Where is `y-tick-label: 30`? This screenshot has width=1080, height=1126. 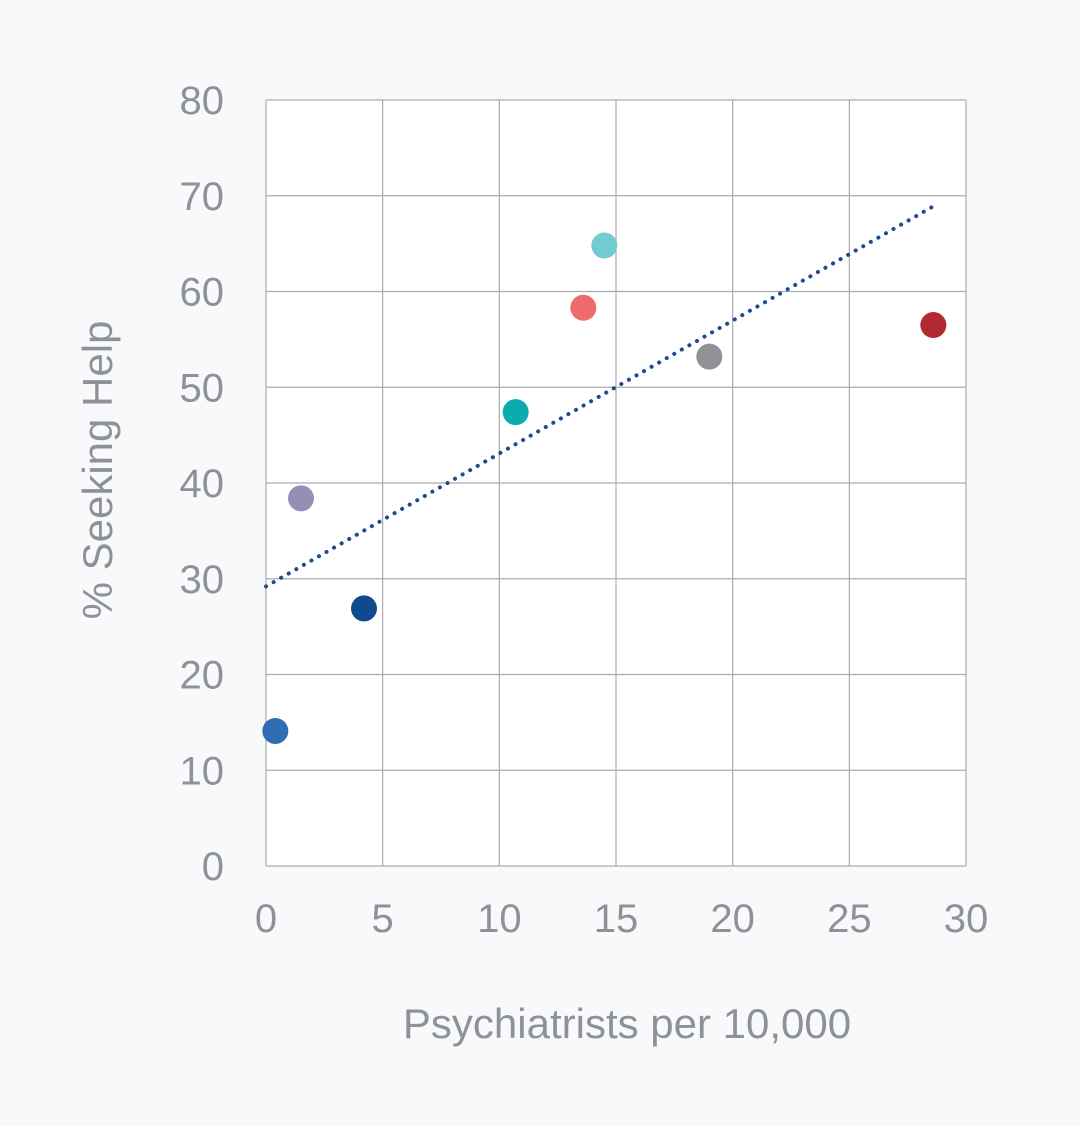 y-tick-label: 30 is located at coordinates (202, 580).